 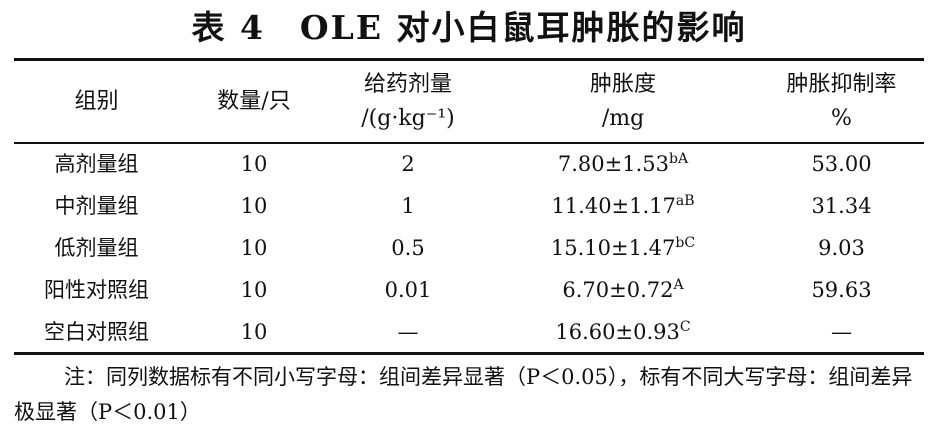 I want to click on table-row: 低剂量组 10 0.5 15.10±1.47bC 9.03, so click(x=469, y=248).